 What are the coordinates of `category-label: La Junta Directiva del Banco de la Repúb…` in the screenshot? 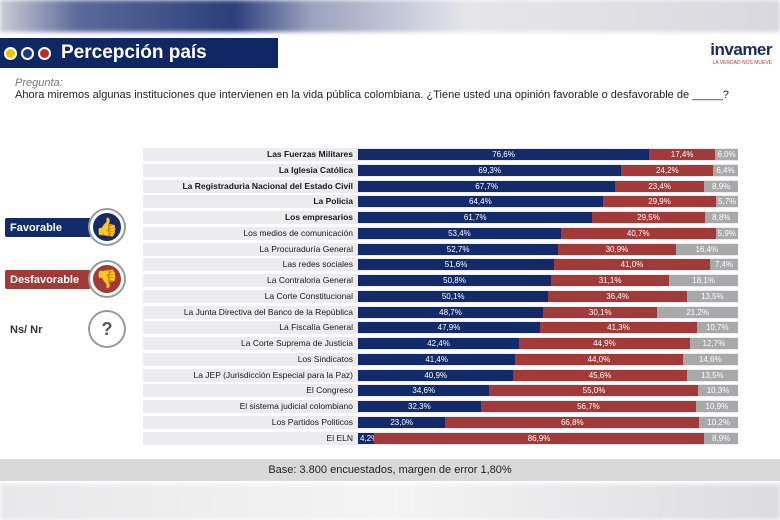 It's located at (268, 311).